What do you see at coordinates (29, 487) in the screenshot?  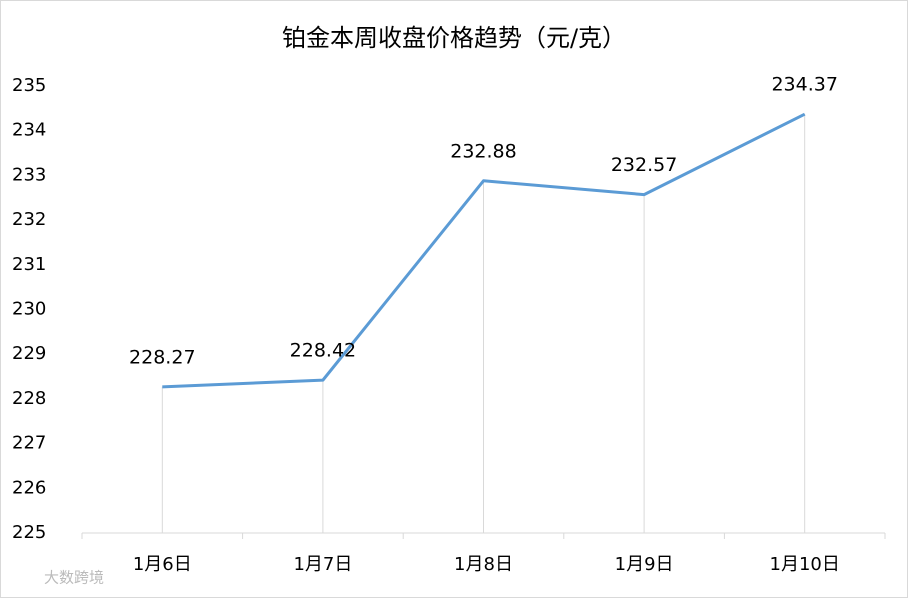 I see `y-tick-label: 226` at bounding box center [29, 487].